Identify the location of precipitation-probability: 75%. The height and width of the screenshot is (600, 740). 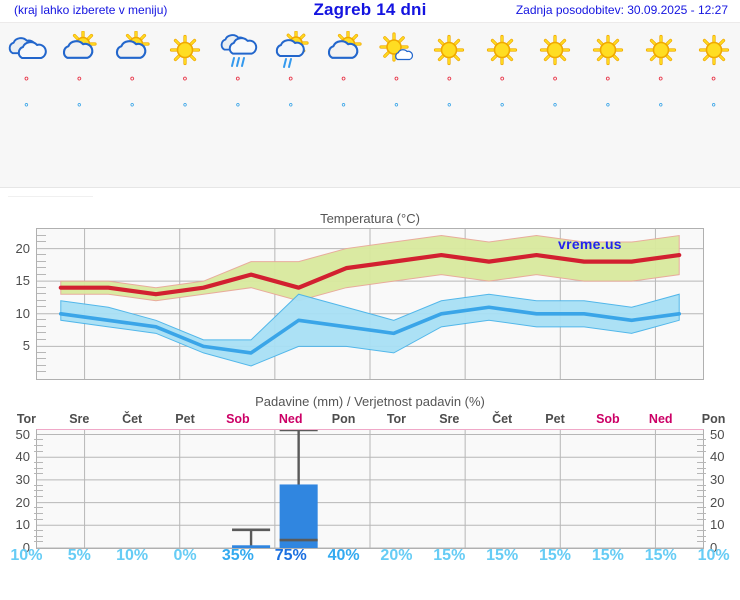
(290, 555).